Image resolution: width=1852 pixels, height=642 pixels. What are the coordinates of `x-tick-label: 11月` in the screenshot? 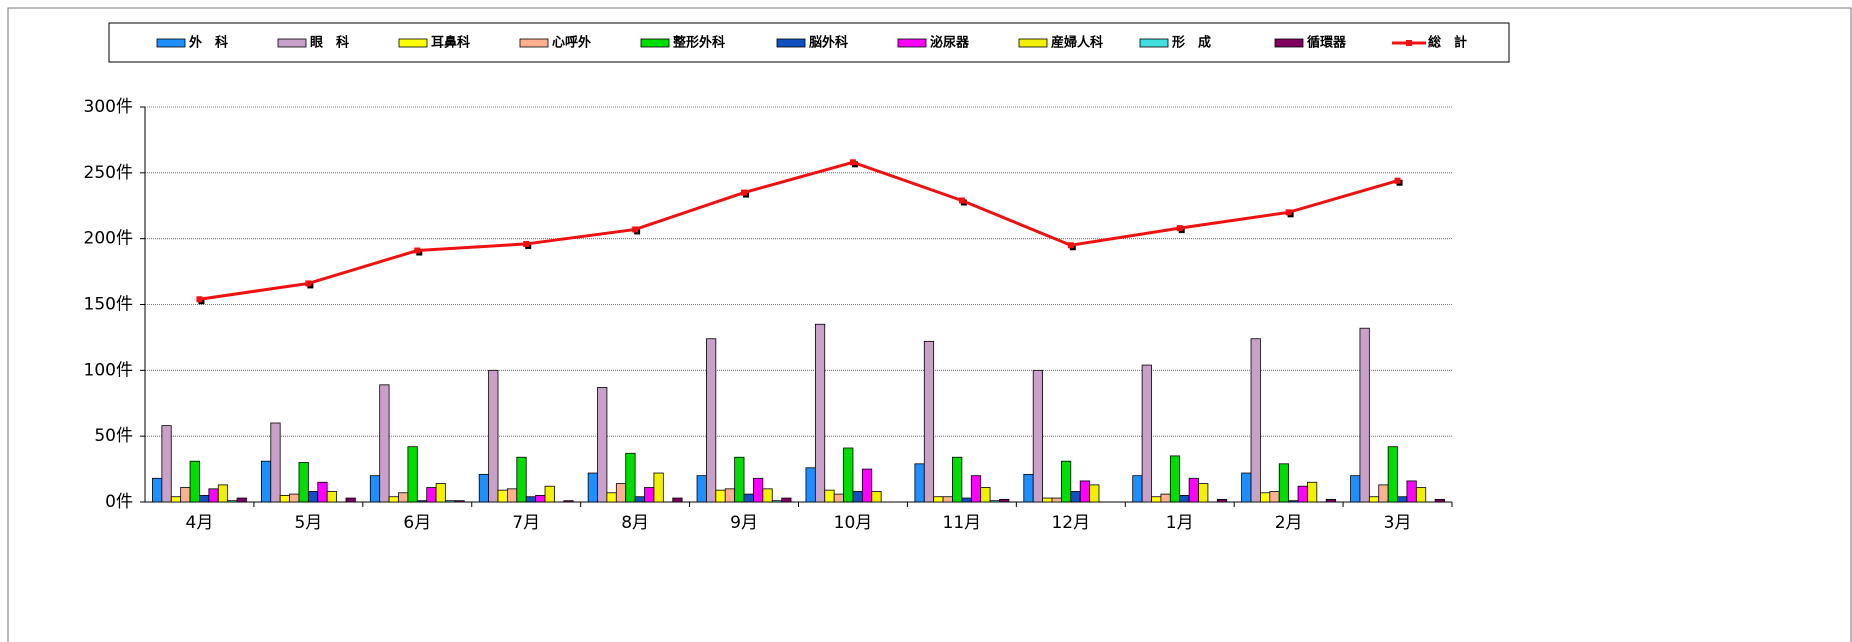 It's located at (962, 523).